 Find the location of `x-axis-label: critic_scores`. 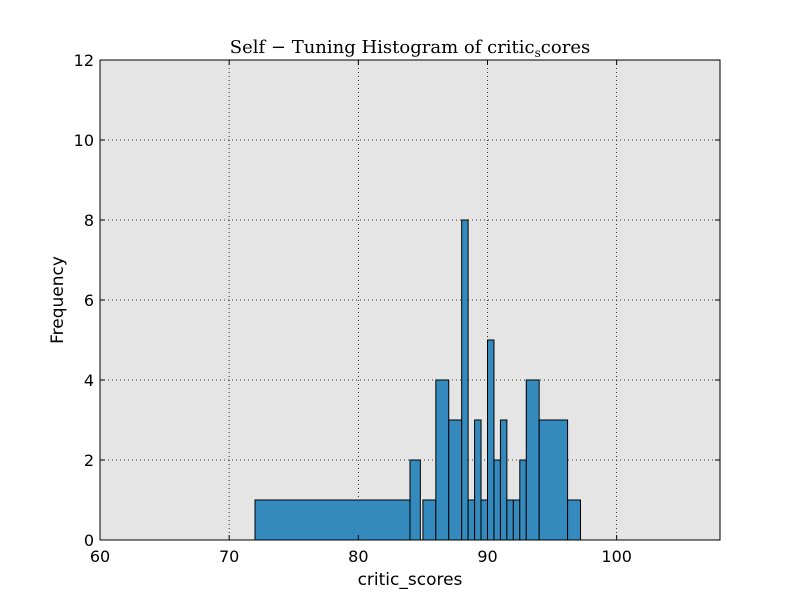

x-axis-label: critic_scores is located at coordinates (410, 580).